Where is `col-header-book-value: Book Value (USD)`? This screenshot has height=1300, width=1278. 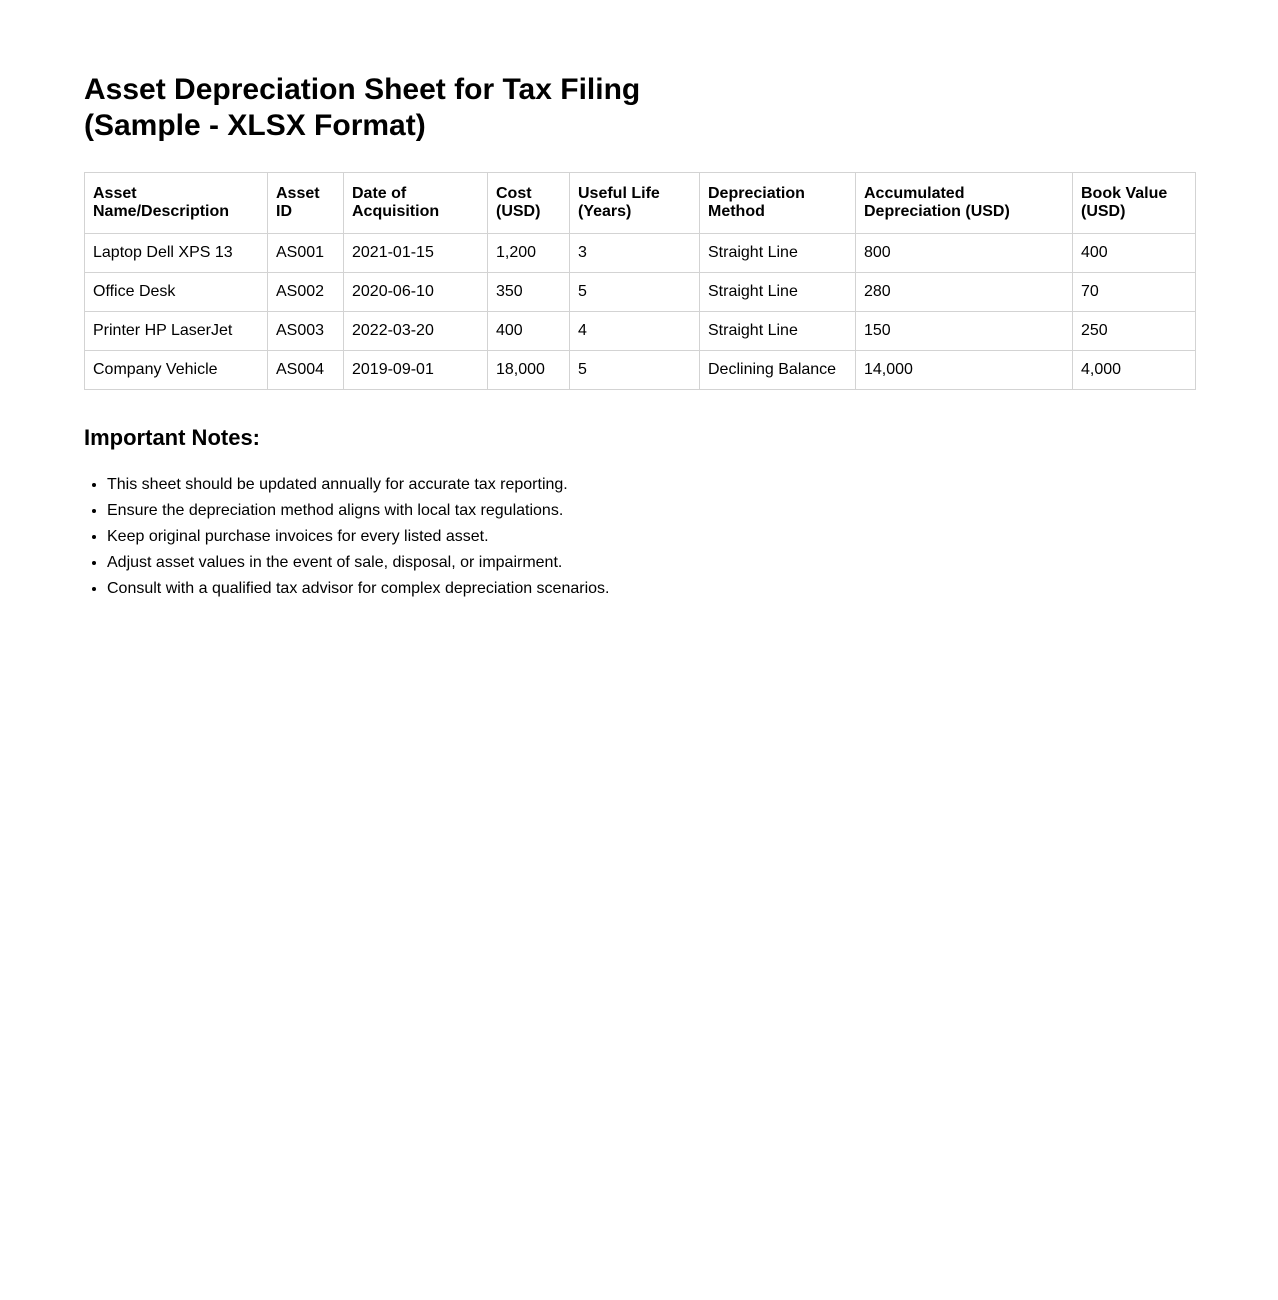 col-header-book-value: Book Value (USD) is located at coordinates (1134, 203).